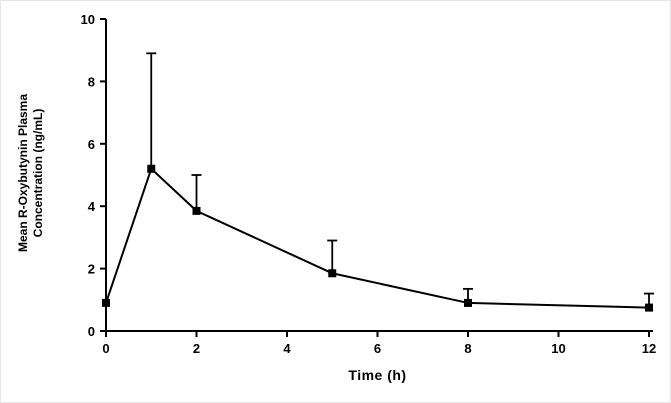 This screenshot has width=671, height=403. I want to click on y-axis-tick-label: 10, so click(88, 19).